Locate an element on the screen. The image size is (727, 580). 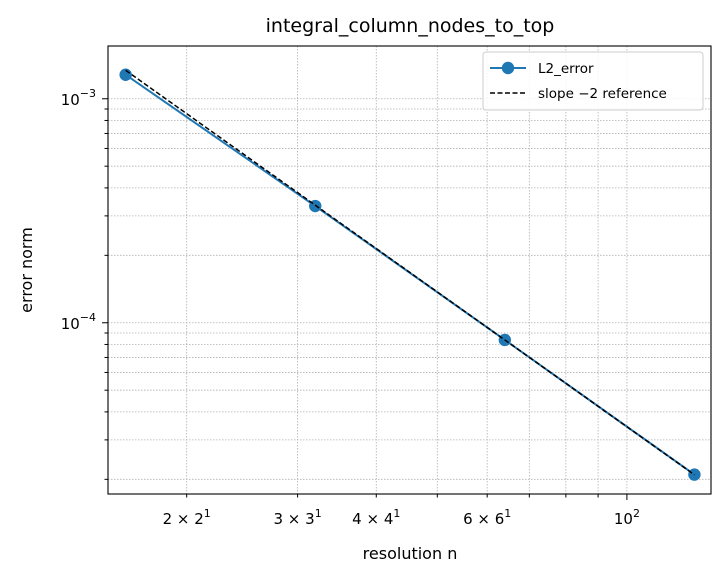
legend-marker-l2-error is located at coordinates (508, 68).